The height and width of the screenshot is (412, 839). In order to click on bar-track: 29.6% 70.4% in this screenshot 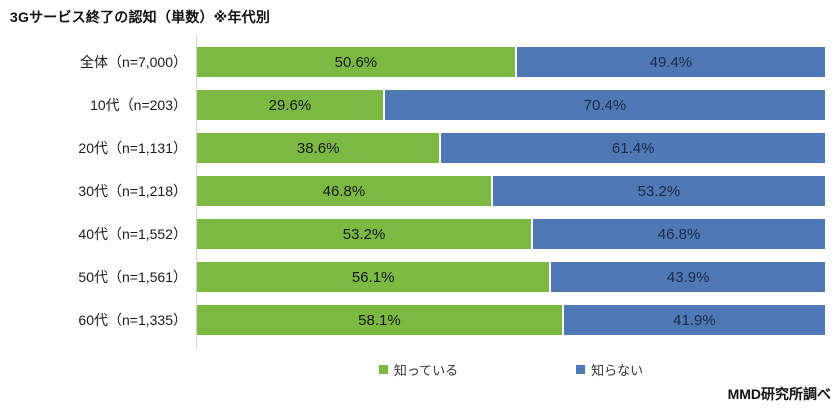, I will do `click(511, 105)`.